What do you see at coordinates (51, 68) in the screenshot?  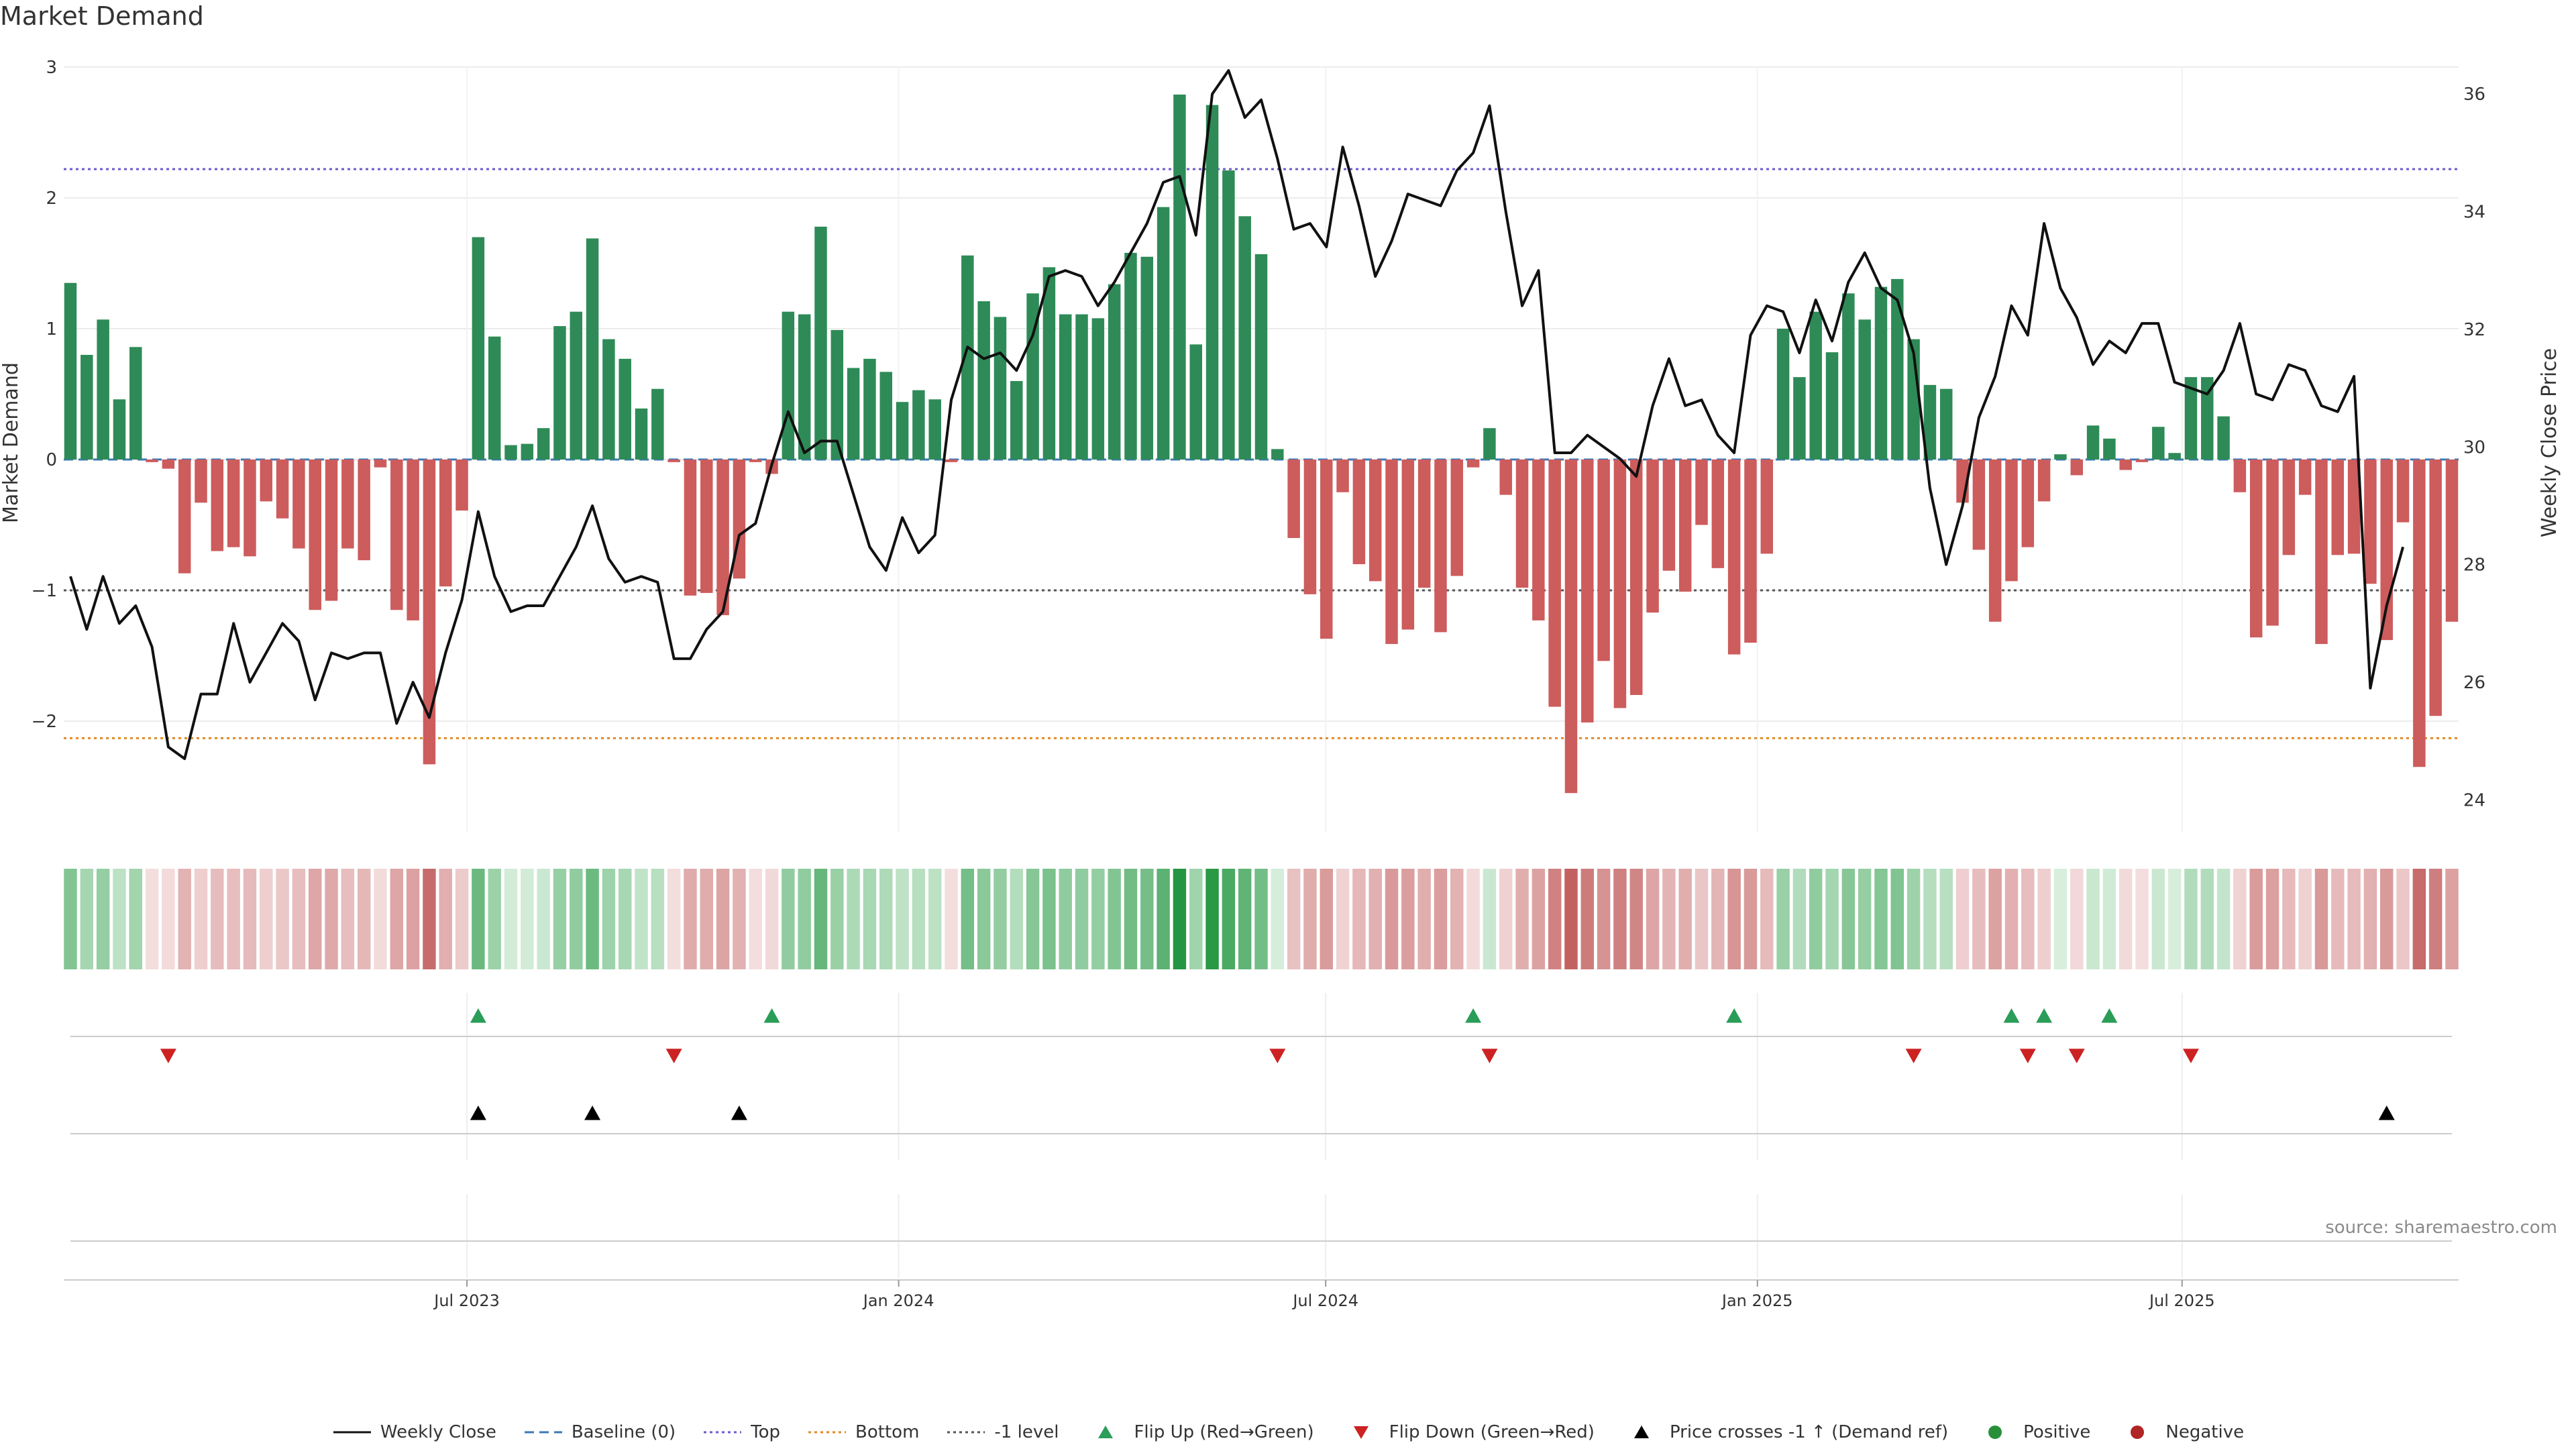 I see `y-tick-label: 3` at bounding box center [51, 68].